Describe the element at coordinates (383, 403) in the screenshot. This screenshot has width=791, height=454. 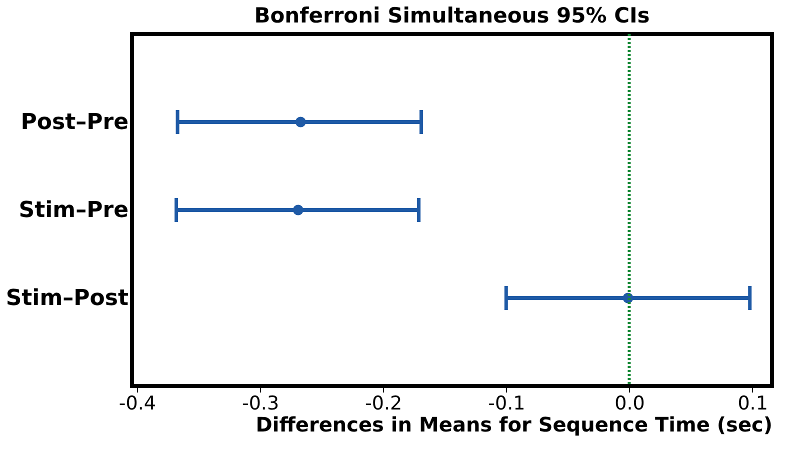
I see `x-tick-label: -0.2` at that location.